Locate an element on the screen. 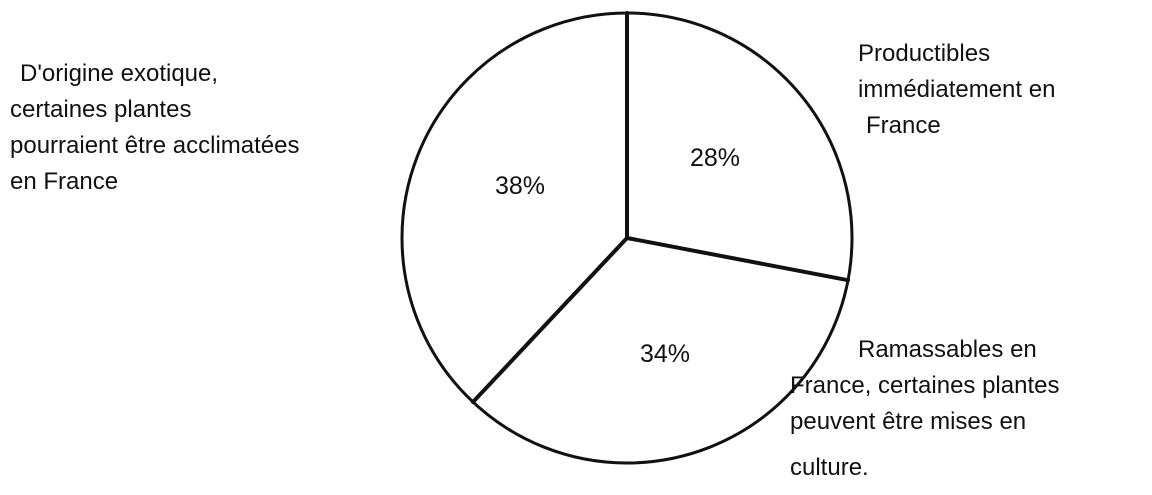 This screenshot has width=1152, height=495. category-label-line: en France is located at coordinates (64, 181).